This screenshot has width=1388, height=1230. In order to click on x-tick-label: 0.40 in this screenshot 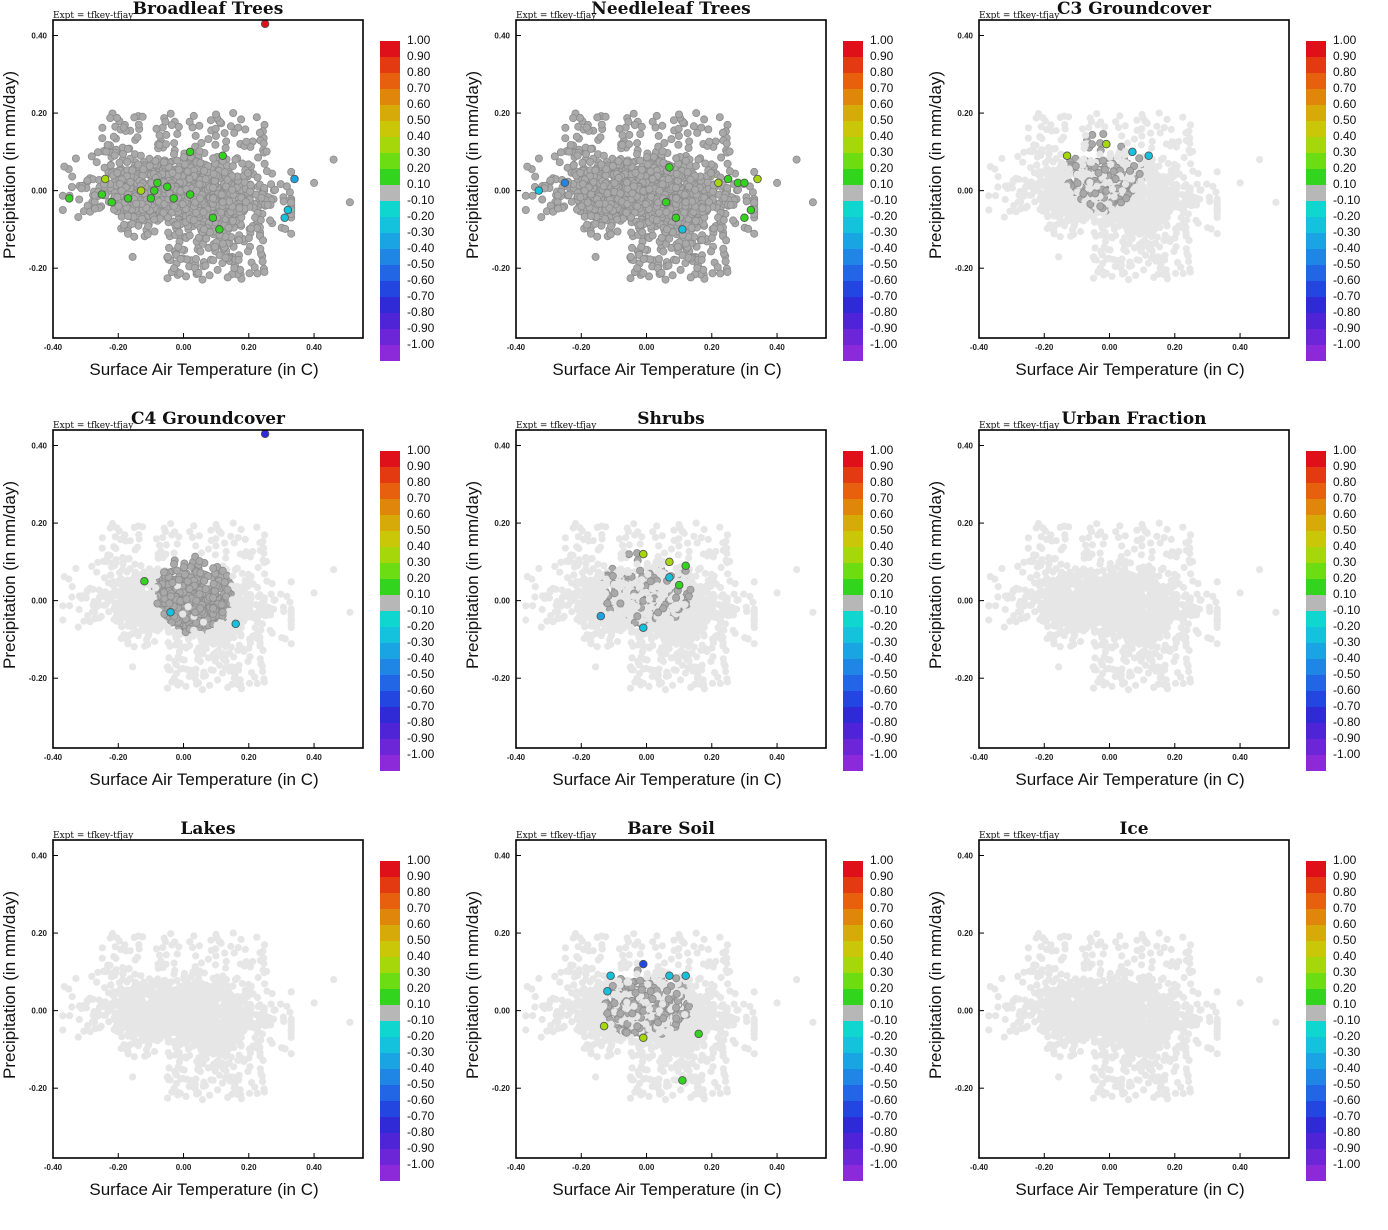, I will do `click(1240, 347)`.